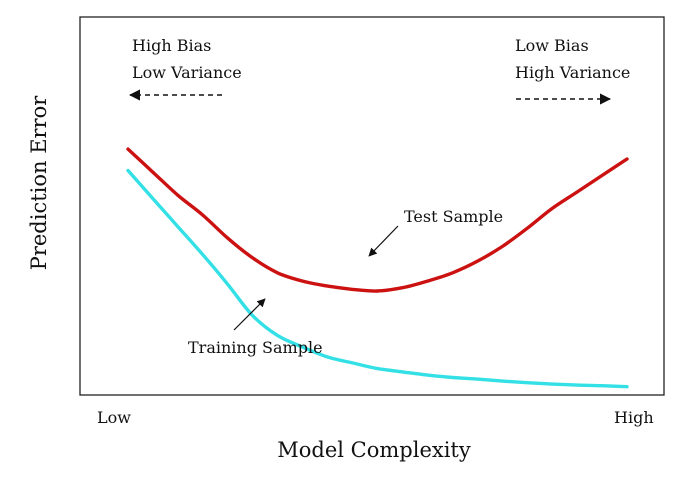 This screenshot has width=690, height=478. Describe the element at coordinates (453, 216) in the screenshot. I see `test-sample-label: Test Sample` at that location.